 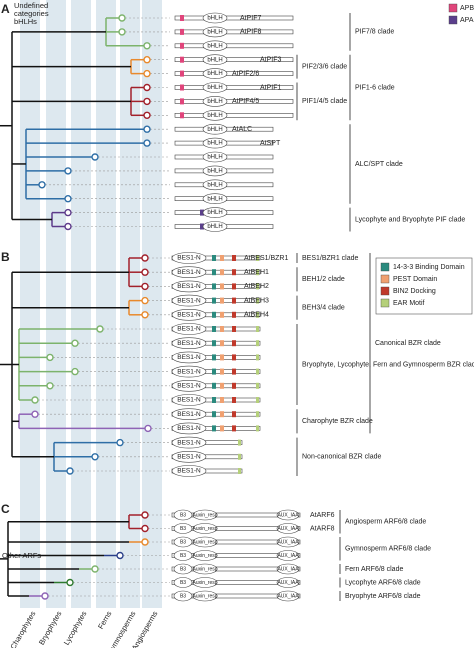 I want to click on legend-label: BIN2 Docking, so click(x=414, y=291).